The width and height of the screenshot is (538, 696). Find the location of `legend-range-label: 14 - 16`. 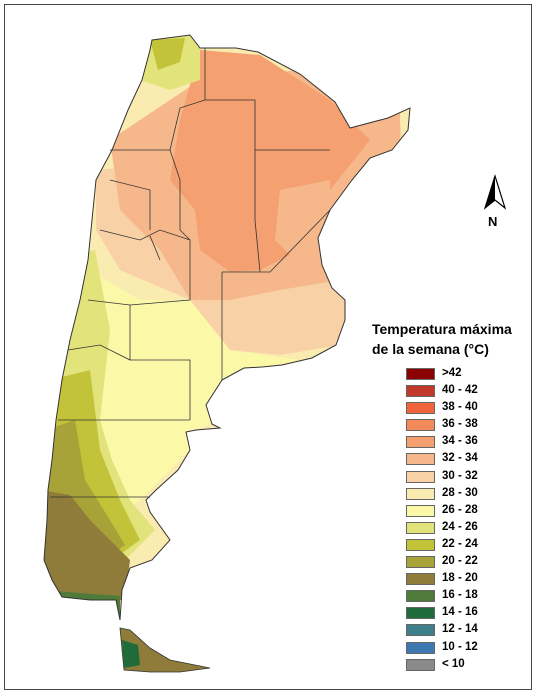

legend-range-label: 14 - 16 is located at coordinates (460, 612).